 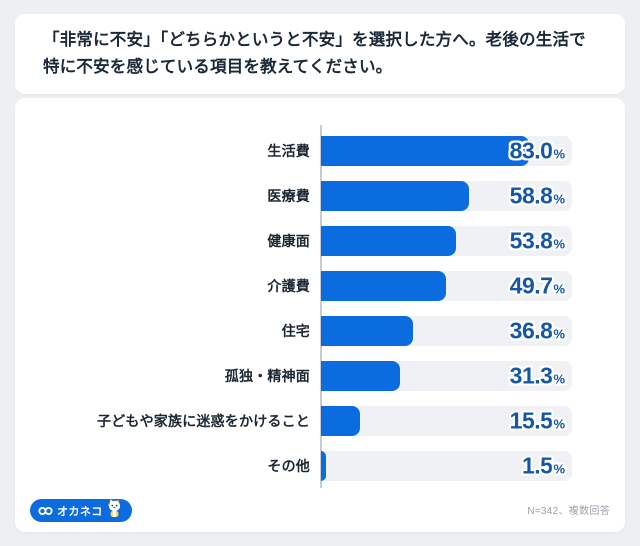 I want to click on chart-row: その他 1.5%, so click(x=320, y=466).